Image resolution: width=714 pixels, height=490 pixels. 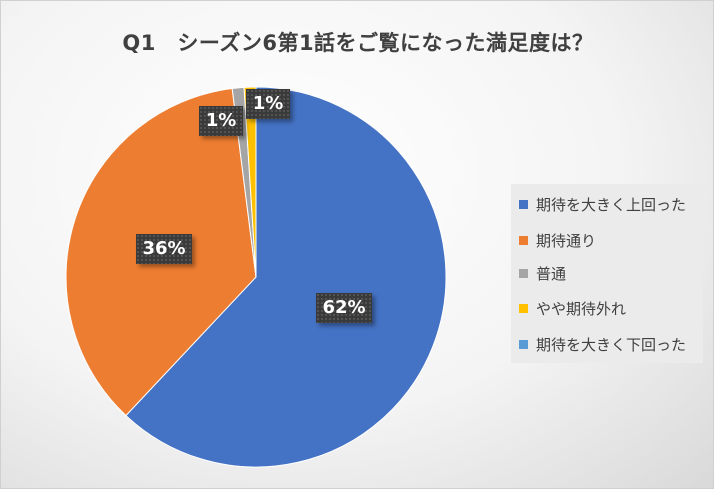 I want to click on legend-label: やや期待外れ, so click(x=581, y=308).